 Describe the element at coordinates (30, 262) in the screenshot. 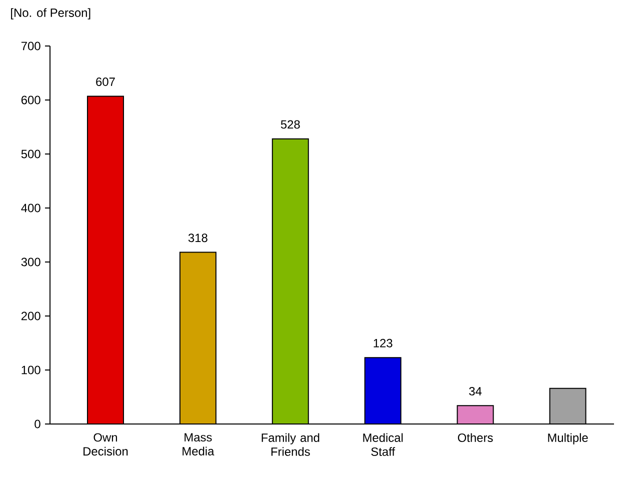

I see `y-tick-label: 300` at that location.